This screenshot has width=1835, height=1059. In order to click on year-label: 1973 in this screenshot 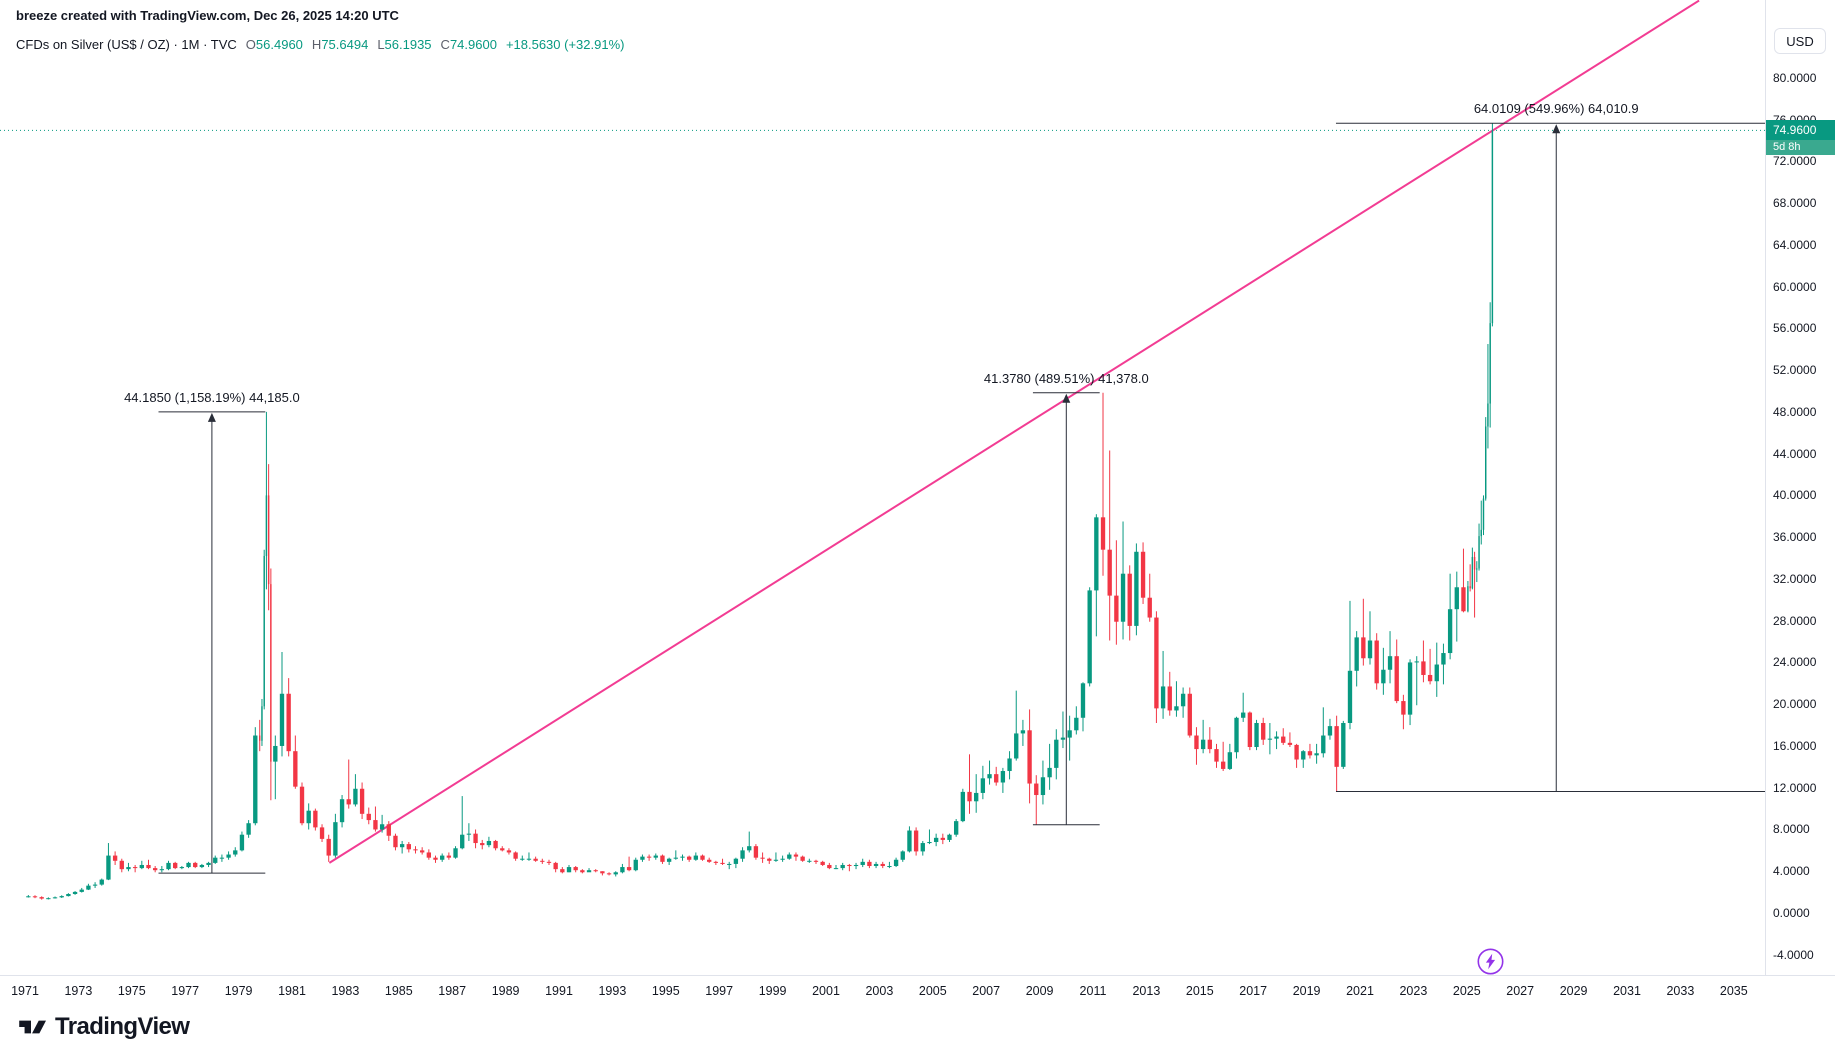, I will do `click(78, 991)`.